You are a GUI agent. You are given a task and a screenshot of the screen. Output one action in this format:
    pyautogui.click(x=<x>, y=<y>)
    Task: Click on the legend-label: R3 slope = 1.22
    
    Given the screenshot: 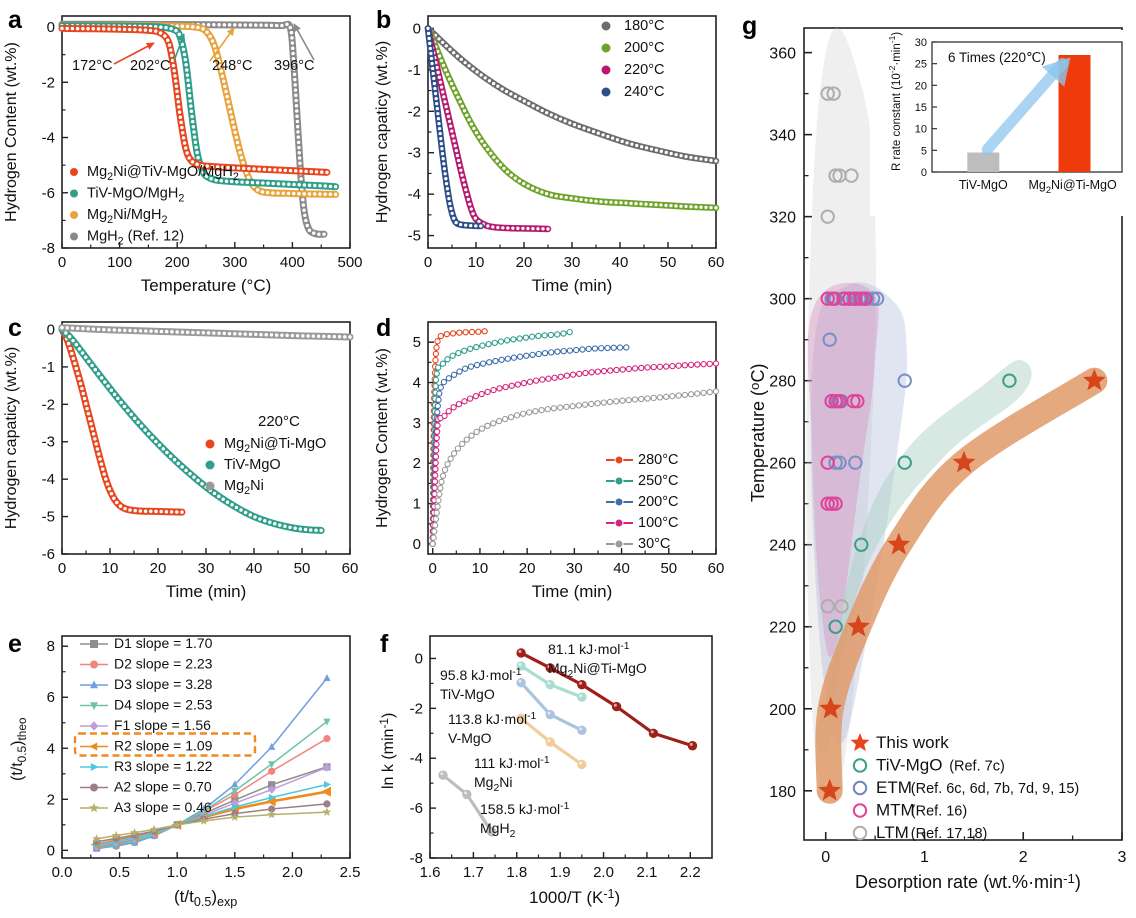 What is the action you would take?
    pyautogui.click(x=163, y=766)
    